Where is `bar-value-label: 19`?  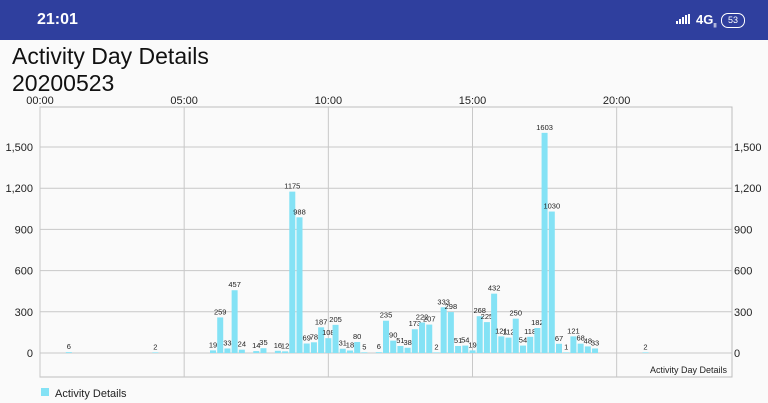
bar-value-label: 19 is located at coordinates (472, 344).